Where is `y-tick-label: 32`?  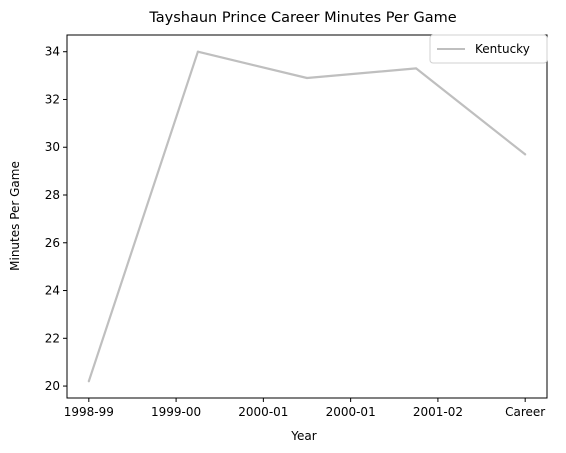
y-tick-label: 32 is located at coordinates (52, 99).